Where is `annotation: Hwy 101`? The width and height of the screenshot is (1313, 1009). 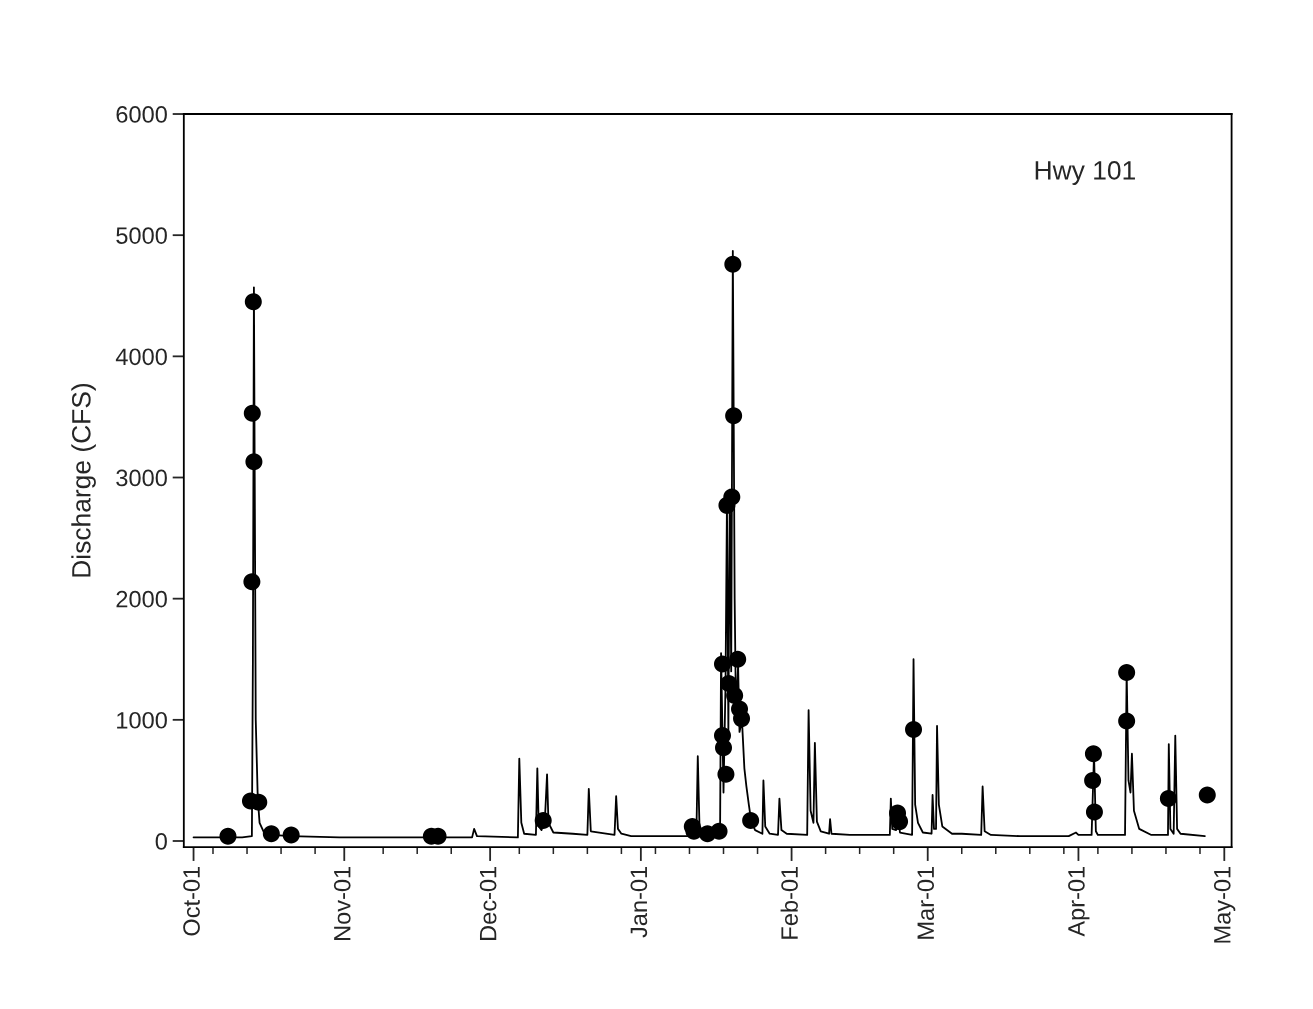
annotation: Hwy 101 is located at coordinates (1085, 173).